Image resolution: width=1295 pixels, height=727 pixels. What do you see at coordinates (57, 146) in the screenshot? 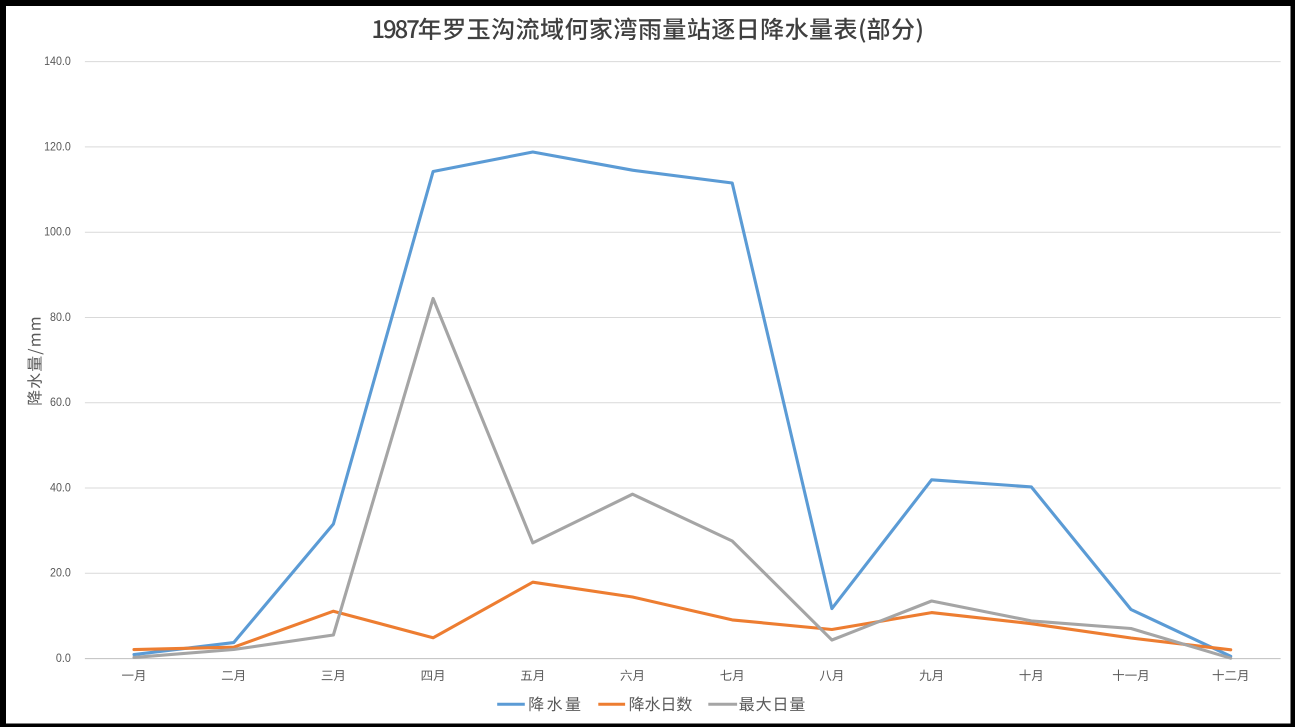
I see `svg-text: 120.0` at bounding box center [57, 146].